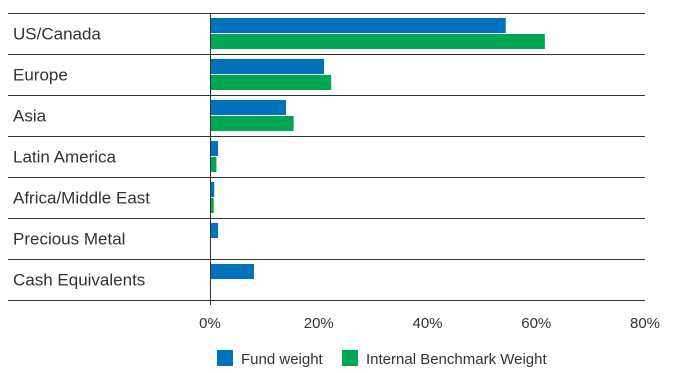  I want to click on bar-fund-weight-africa-middle-east, so click(213, 189).